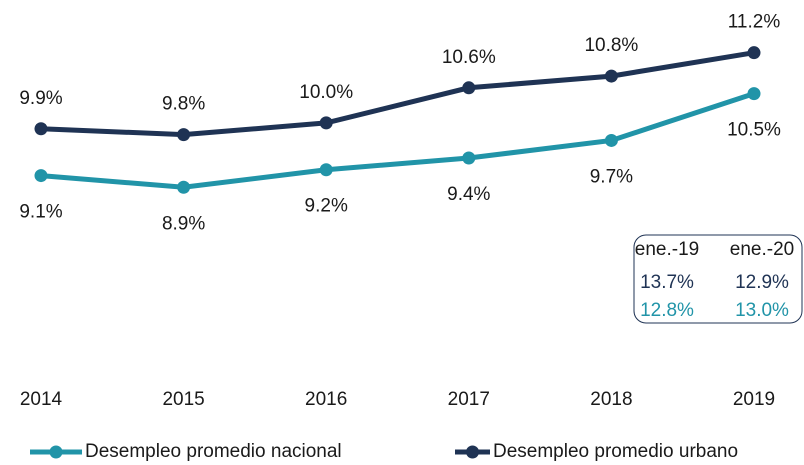 Image resolution: width=804 pixels, height=465 pixels. Describe the element at coordinates (615, 451) in the screenshot. I see `legend-label: Desempleo promedio urbano` at that location.